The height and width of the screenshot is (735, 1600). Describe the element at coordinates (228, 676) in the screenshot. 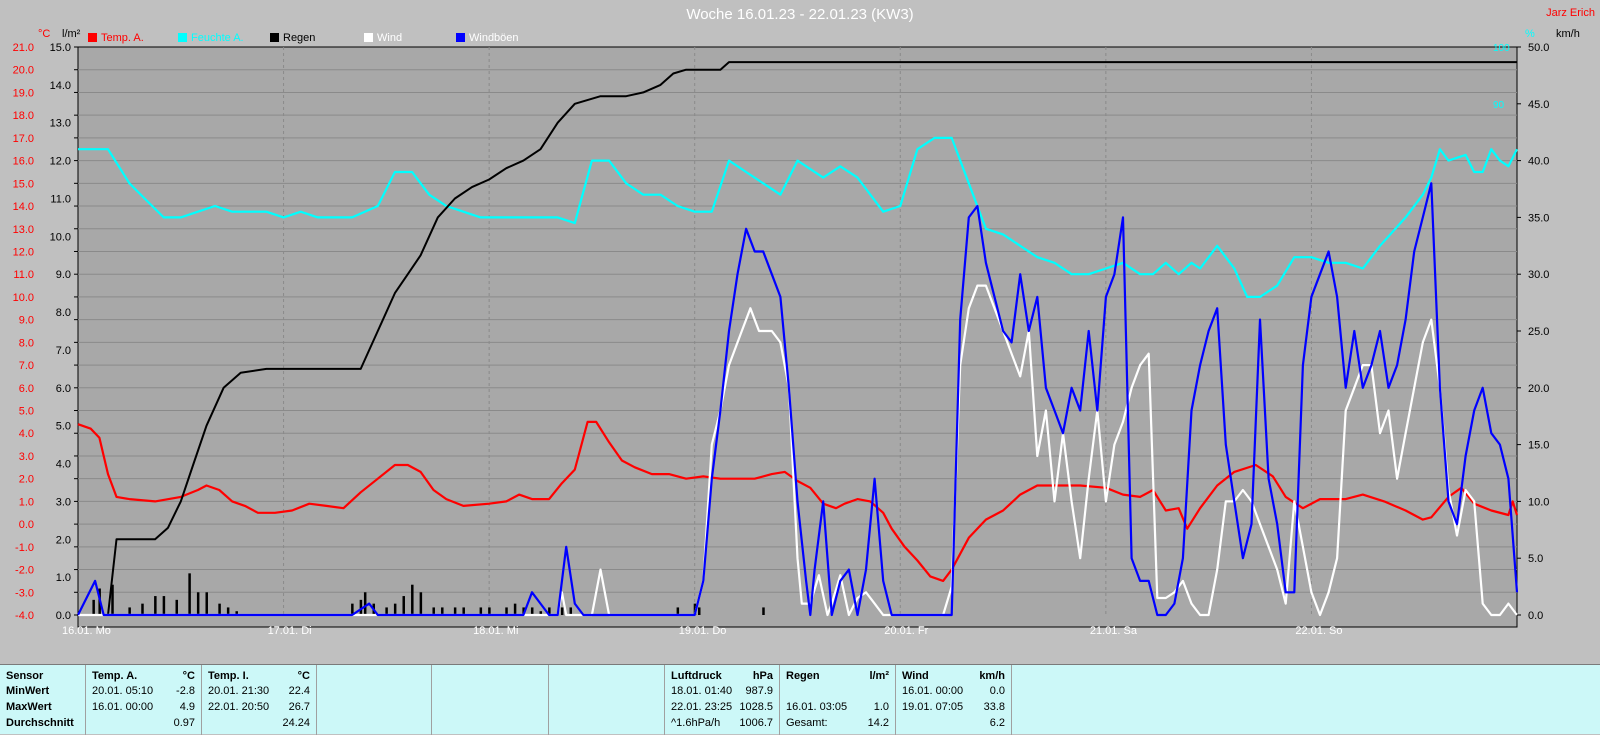

I see `temp-i-title: Temp. I.` at that location.